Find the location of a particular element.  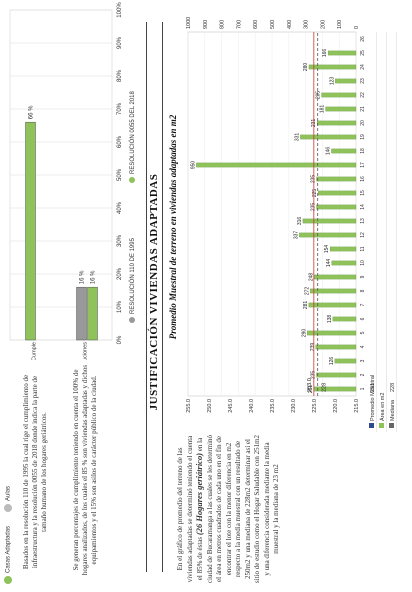

left-tick-label: 215.0 is located at coordinates (357, 406).